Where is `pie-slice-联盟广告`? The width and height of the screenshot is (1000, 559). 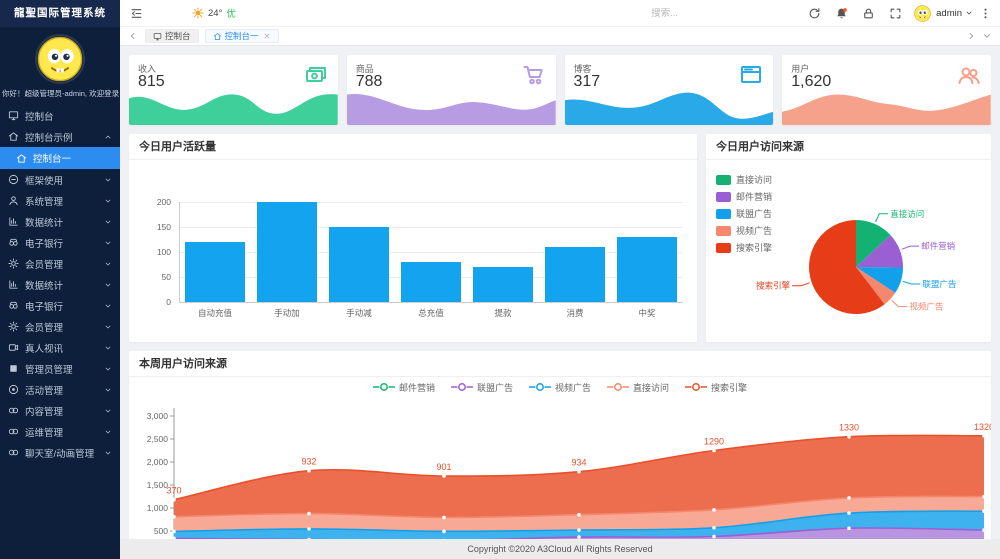 pie-slice-联盟广告 is located at coordinates (879, 280).